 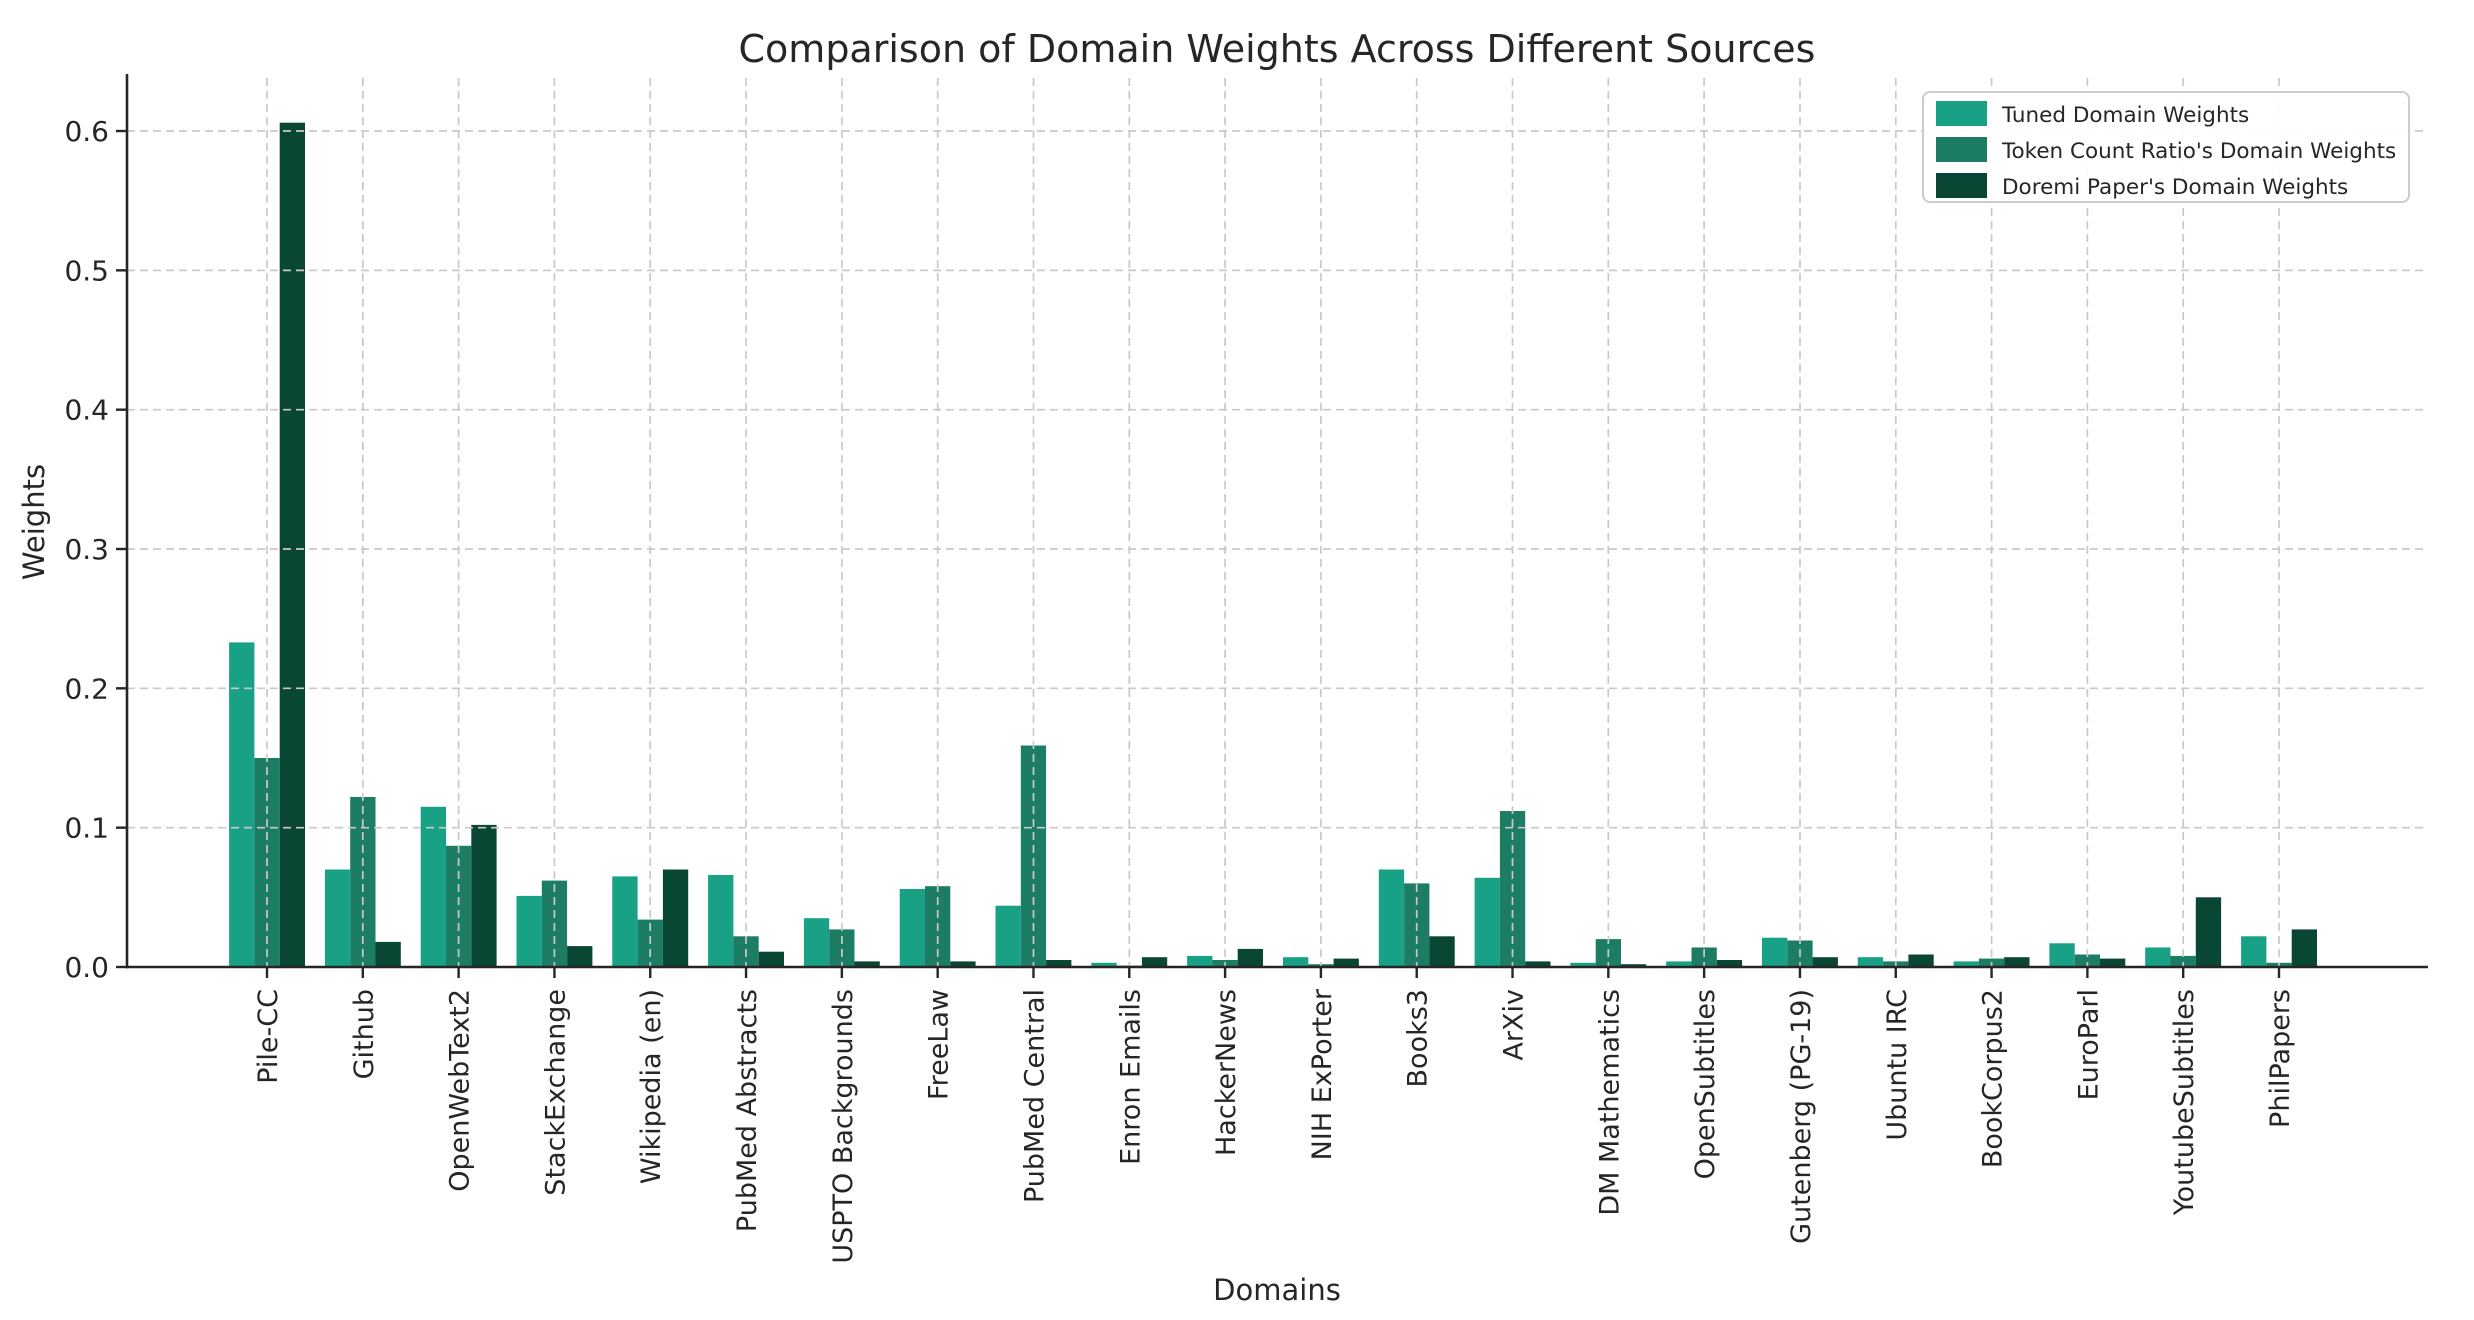 I want to click on x-tick-label: OpenWebText2, so click(x=460, y=1090).